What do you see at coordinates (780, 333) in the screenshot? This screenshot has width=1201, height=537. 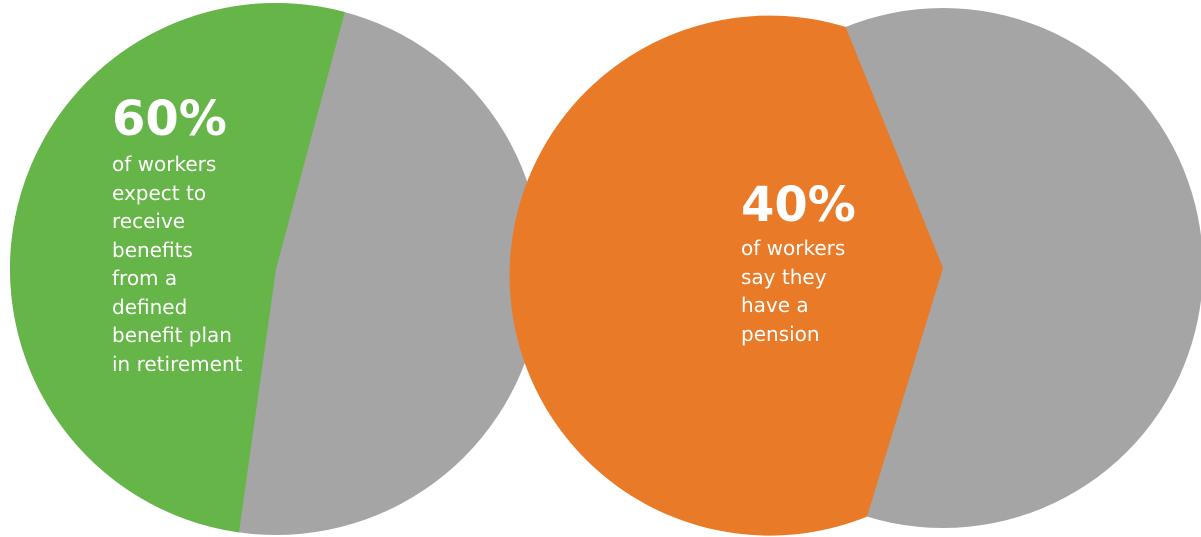 I see `description-line: pension` at bounding box center [780, 333].